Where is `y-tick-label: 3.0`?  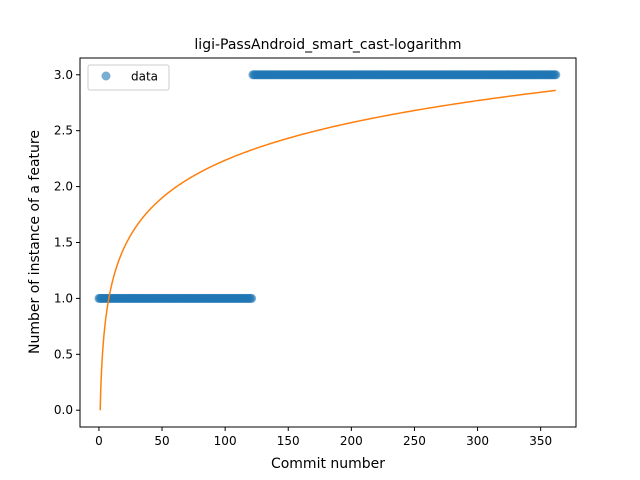
y-tick-label: 3.0 is located at coordinates (63, 75).